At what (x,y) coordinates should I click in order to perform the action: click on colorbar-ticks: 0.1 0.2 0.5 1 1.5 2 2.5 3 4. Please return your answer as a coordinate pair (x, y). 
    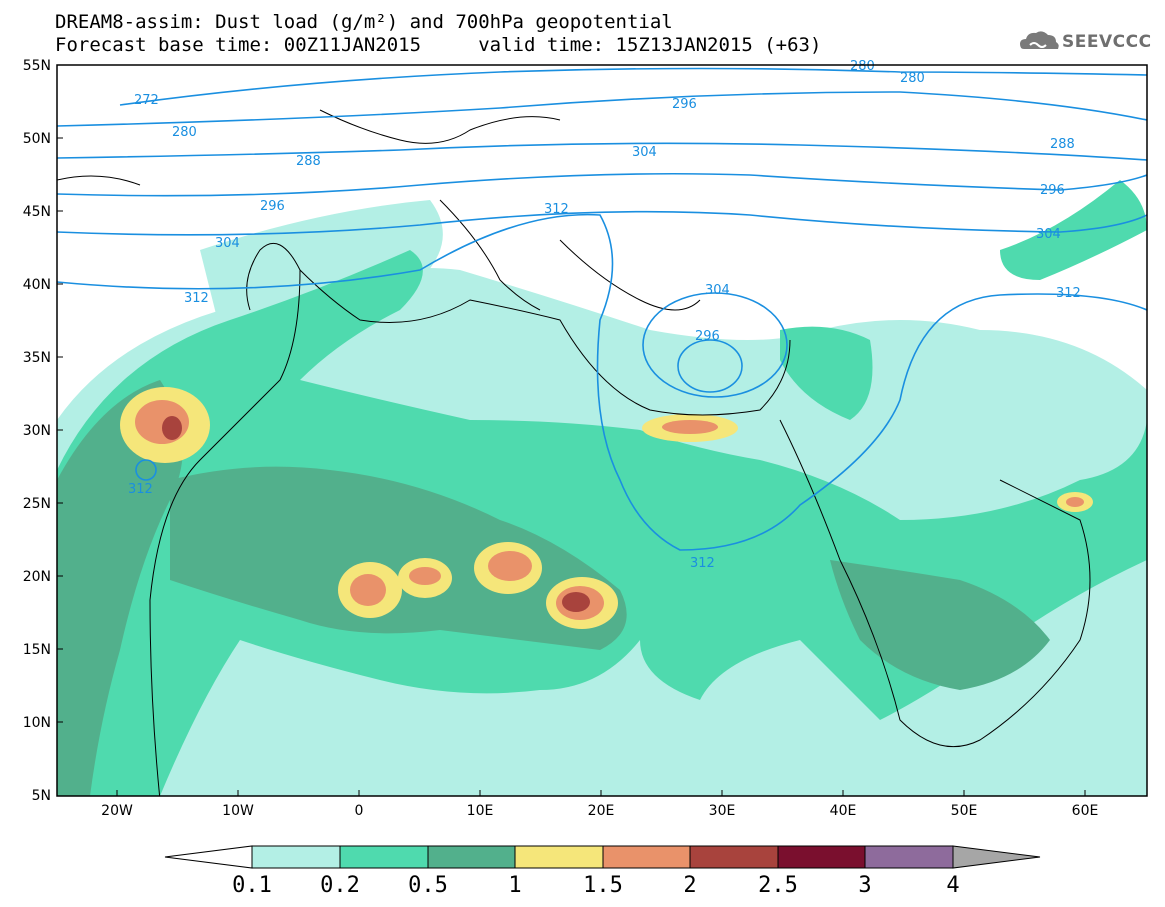
    Looking at the image, I should click on (596, 885).